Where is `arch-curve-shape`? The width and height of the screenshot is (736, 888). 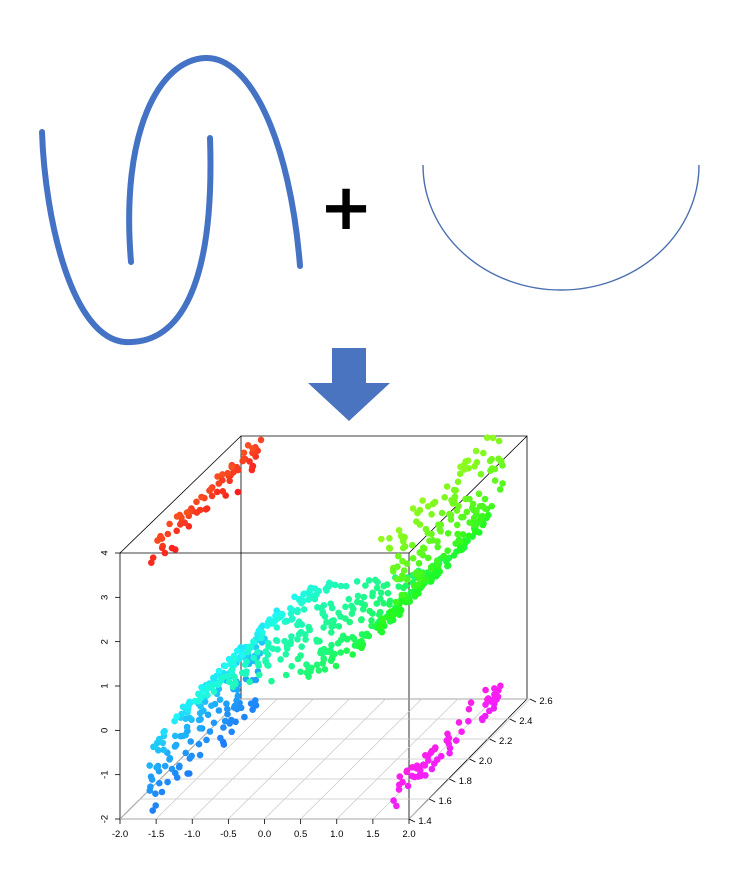 arch-curve-shape is located at coordinates (214, 161).